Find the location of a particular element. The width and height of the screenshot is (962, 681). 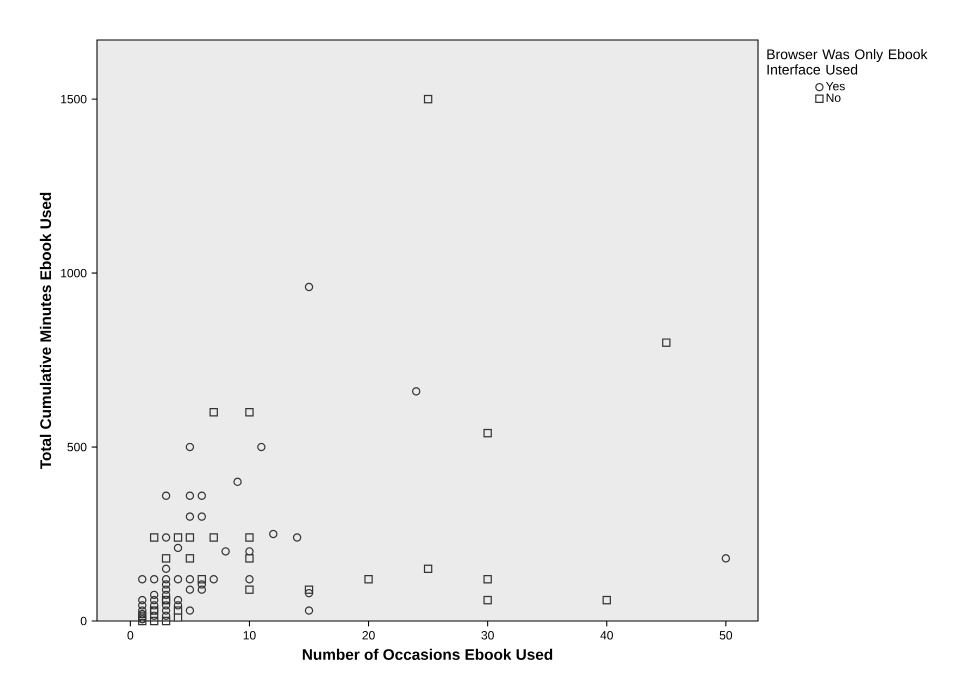

y-tick-label: 500 is located at coordinates (76, 447).